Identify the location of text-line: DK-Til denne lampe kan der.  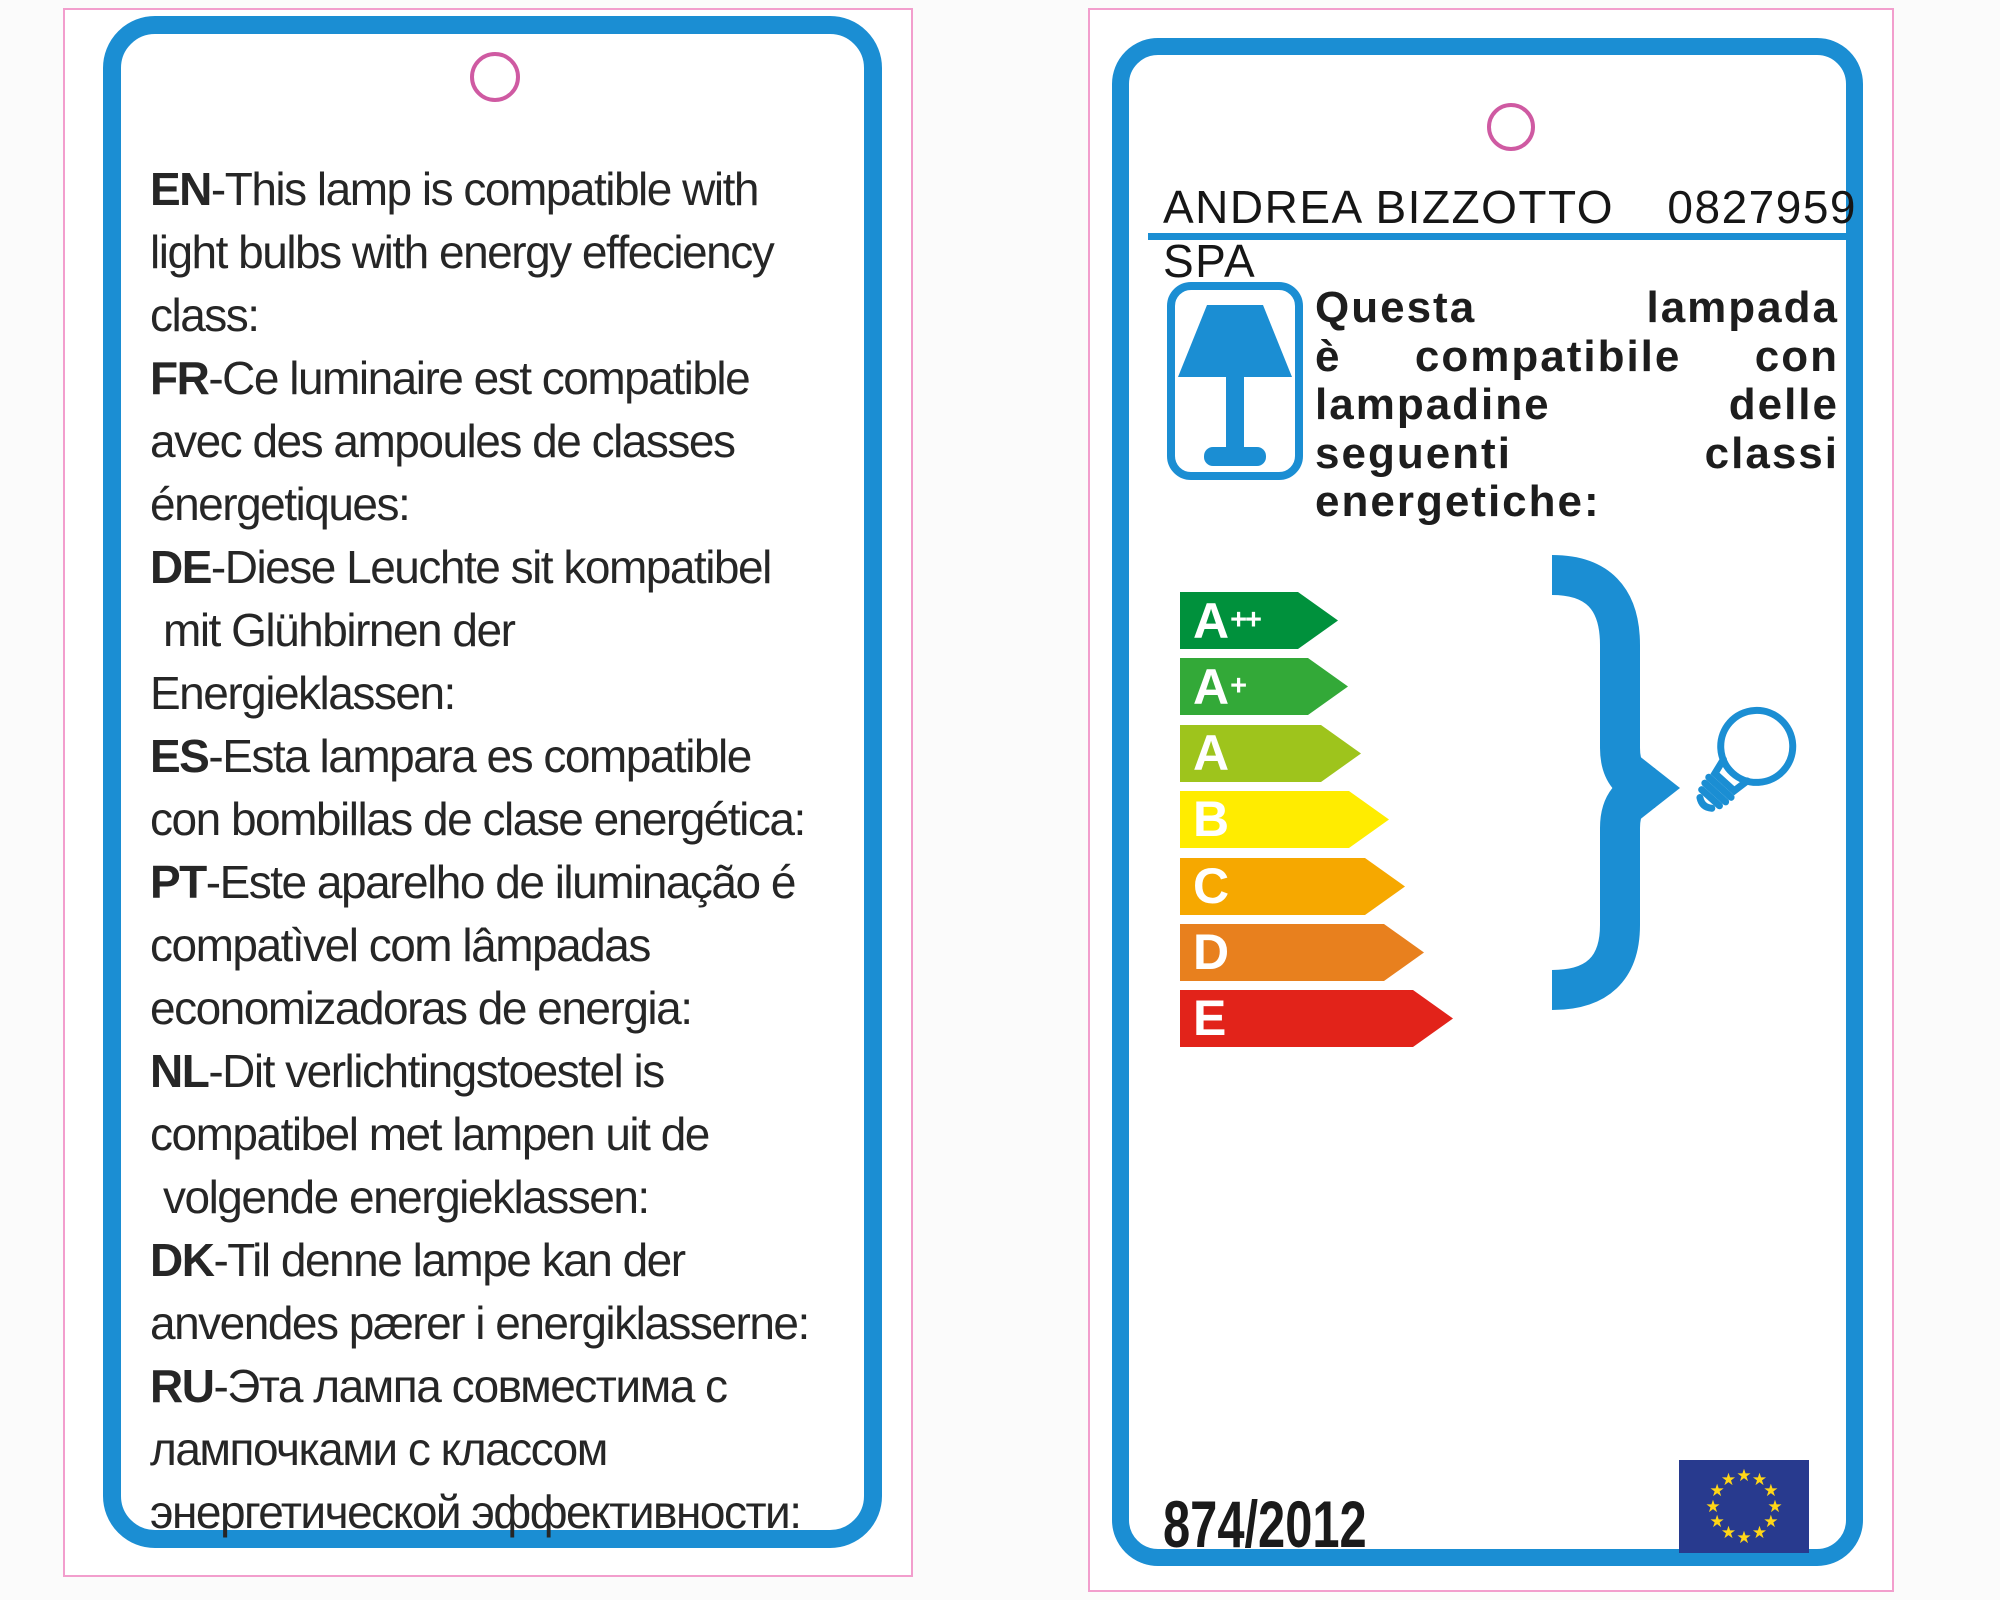
(418, 1260).